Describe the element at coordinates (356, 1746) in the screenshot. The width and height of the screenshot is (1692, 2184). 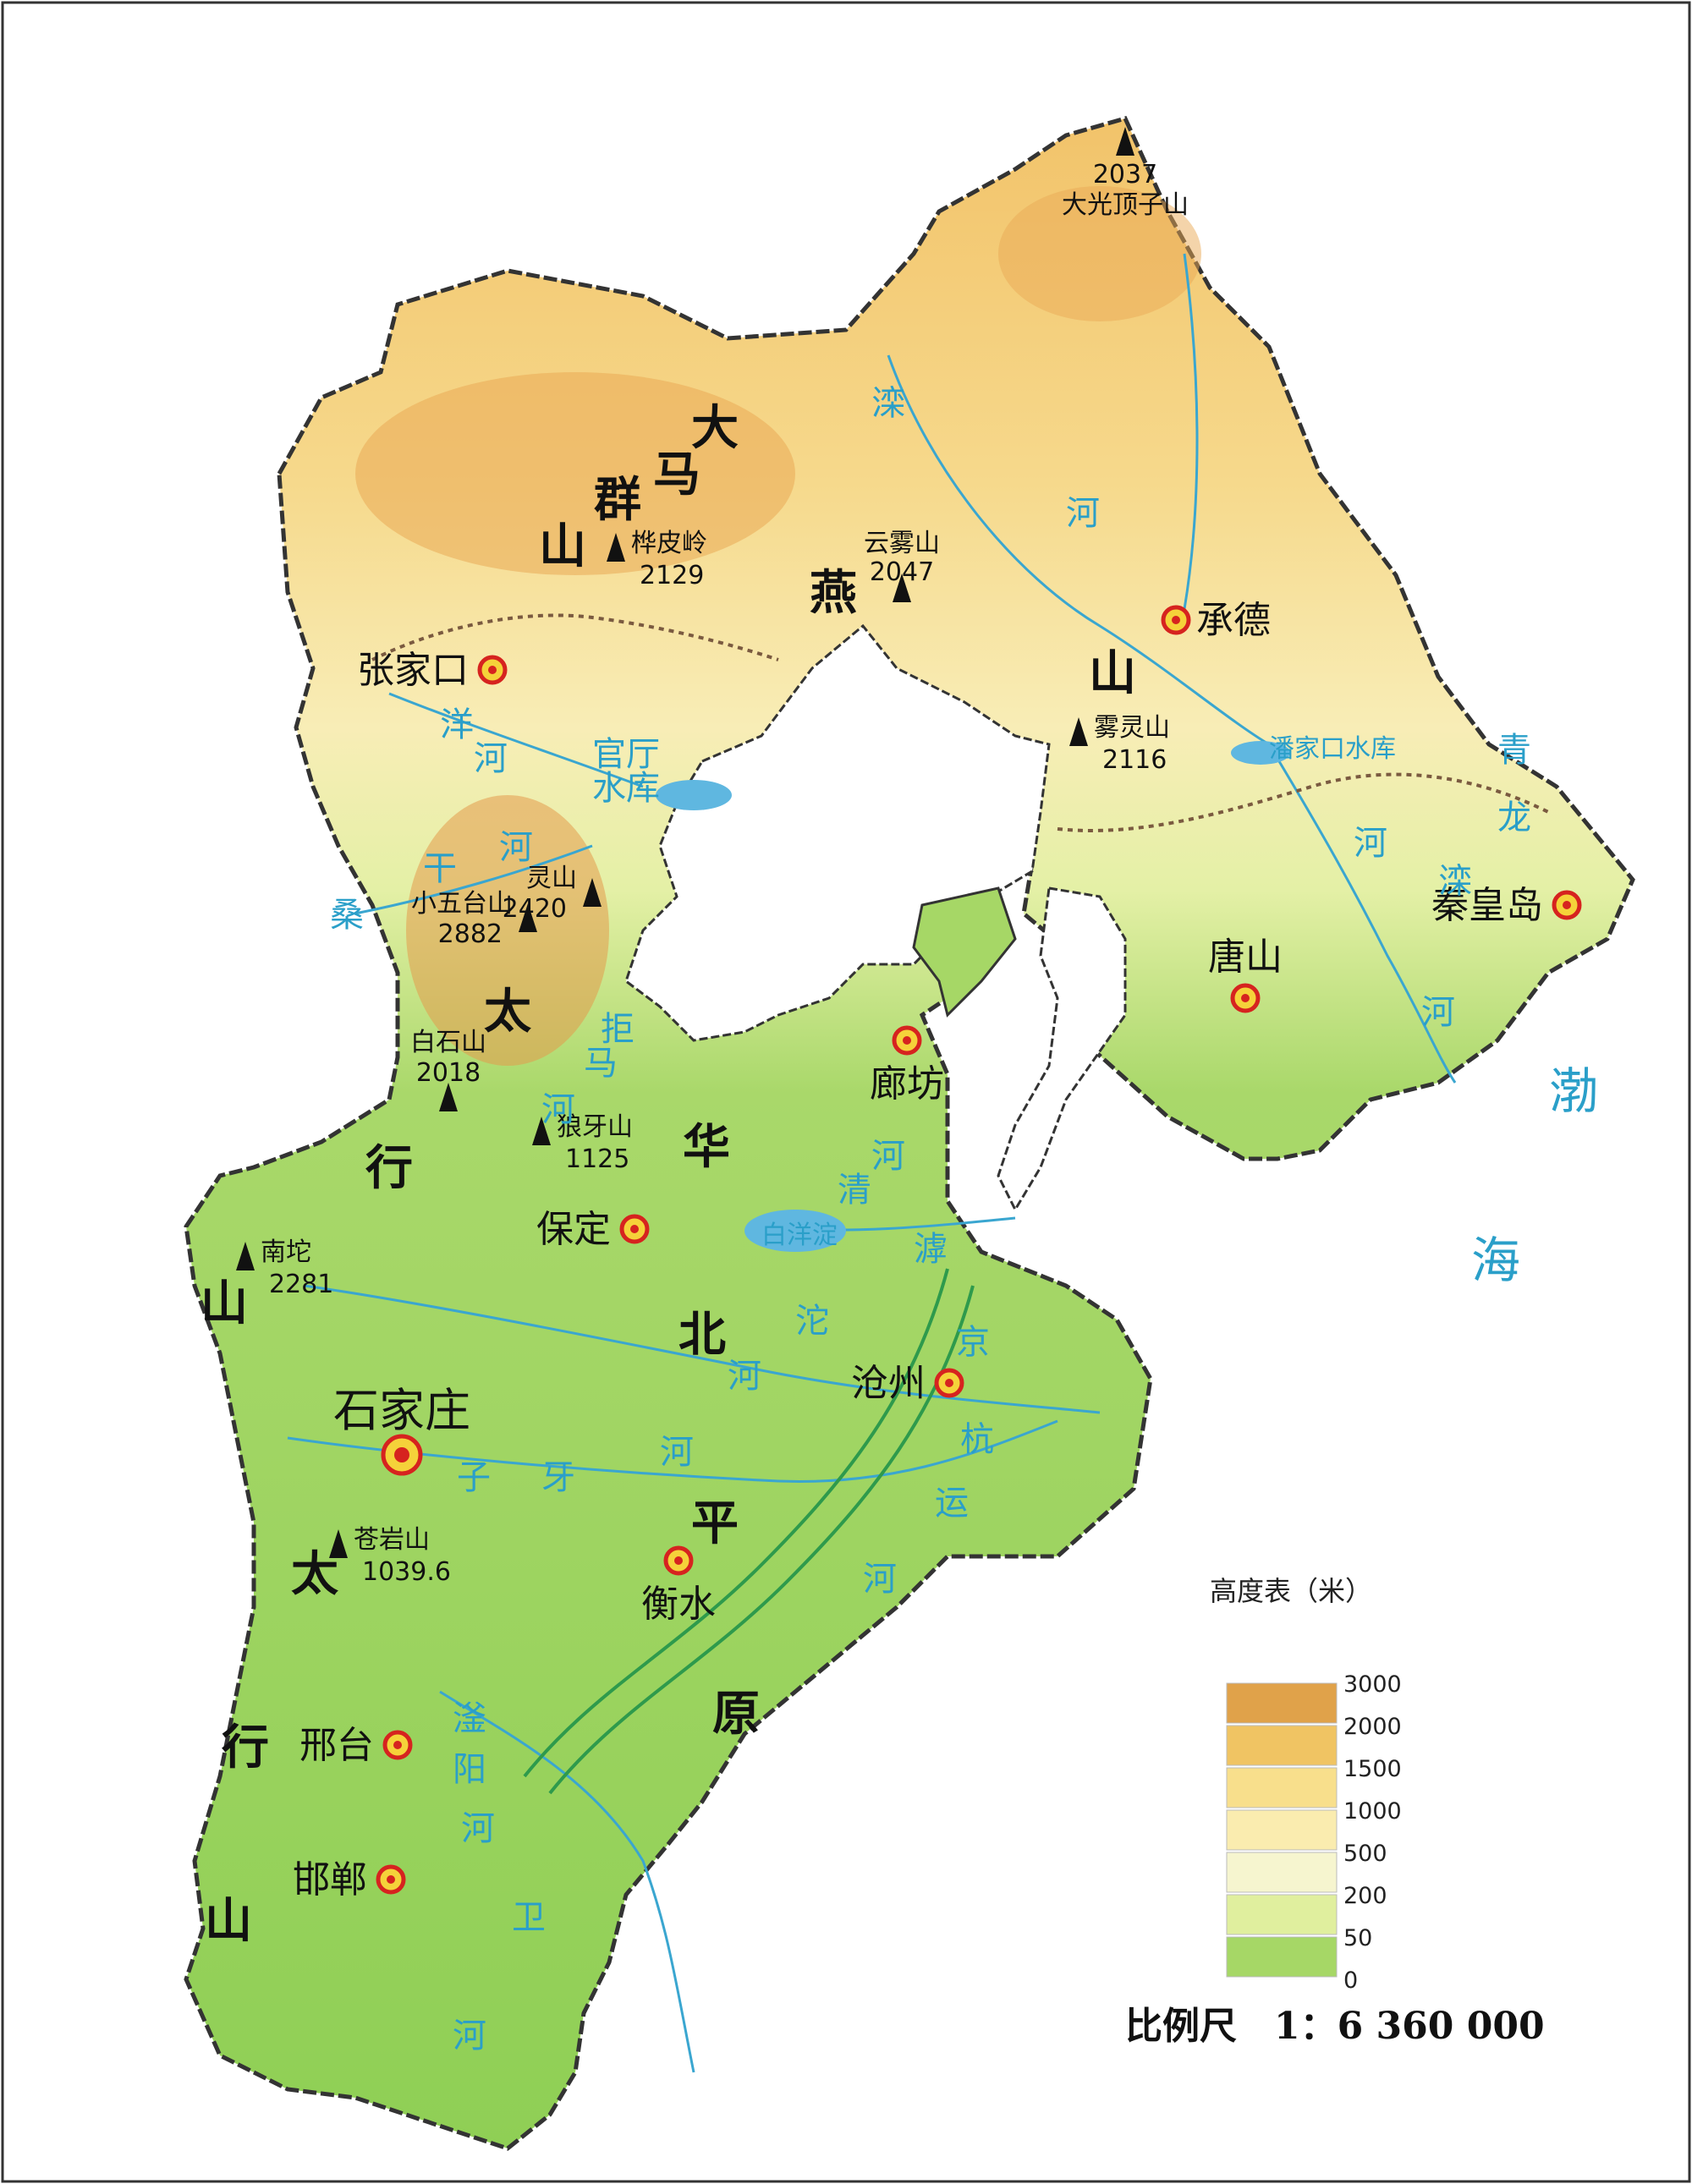
I see `city-xingtai: 邢台` at that location.